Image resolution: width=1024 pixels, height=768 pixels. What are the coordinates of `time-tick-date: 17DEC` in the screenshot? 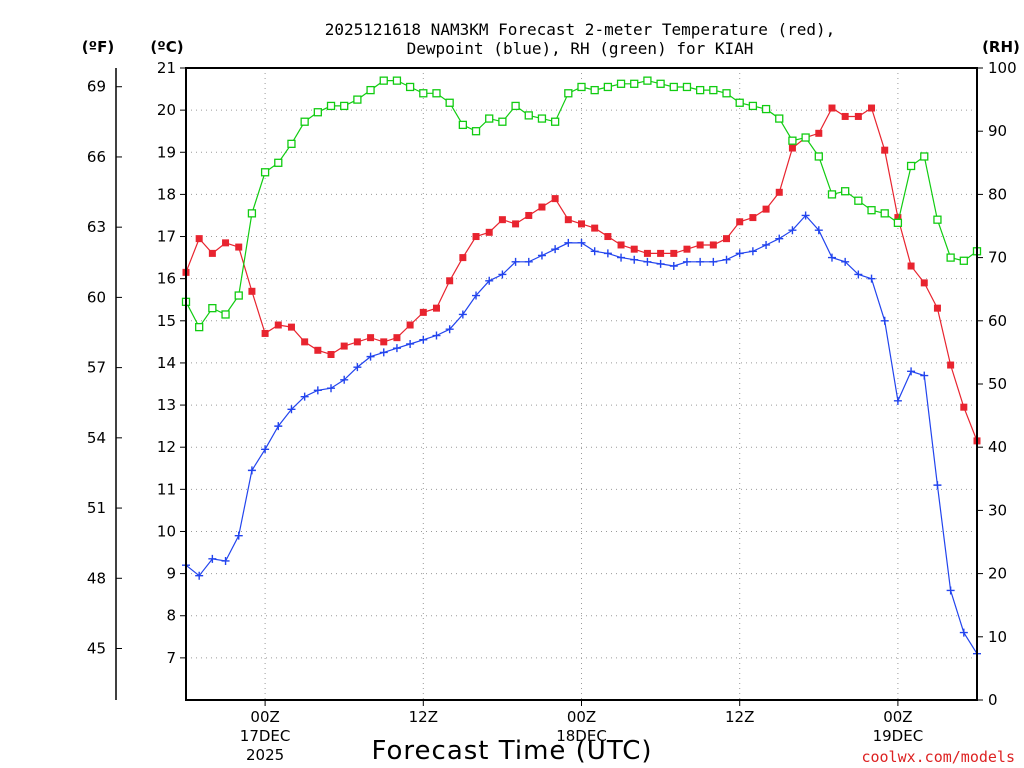 It's located at (265, 736).